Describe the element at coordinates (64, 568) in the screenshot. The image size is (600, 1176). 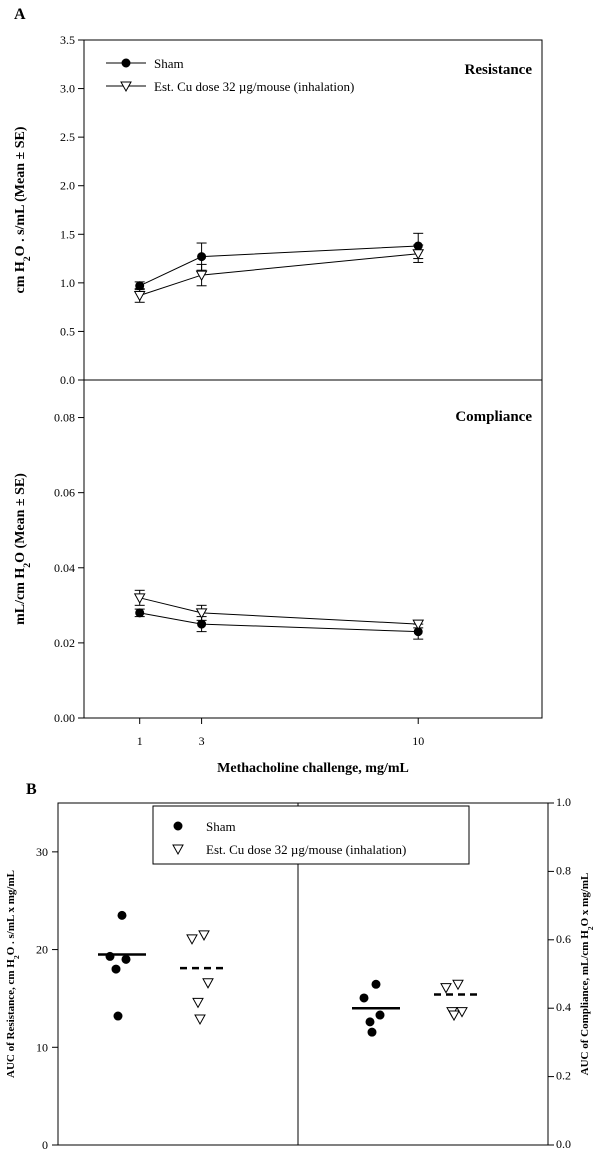
I see `y-tick-label: 0.04` at that location.